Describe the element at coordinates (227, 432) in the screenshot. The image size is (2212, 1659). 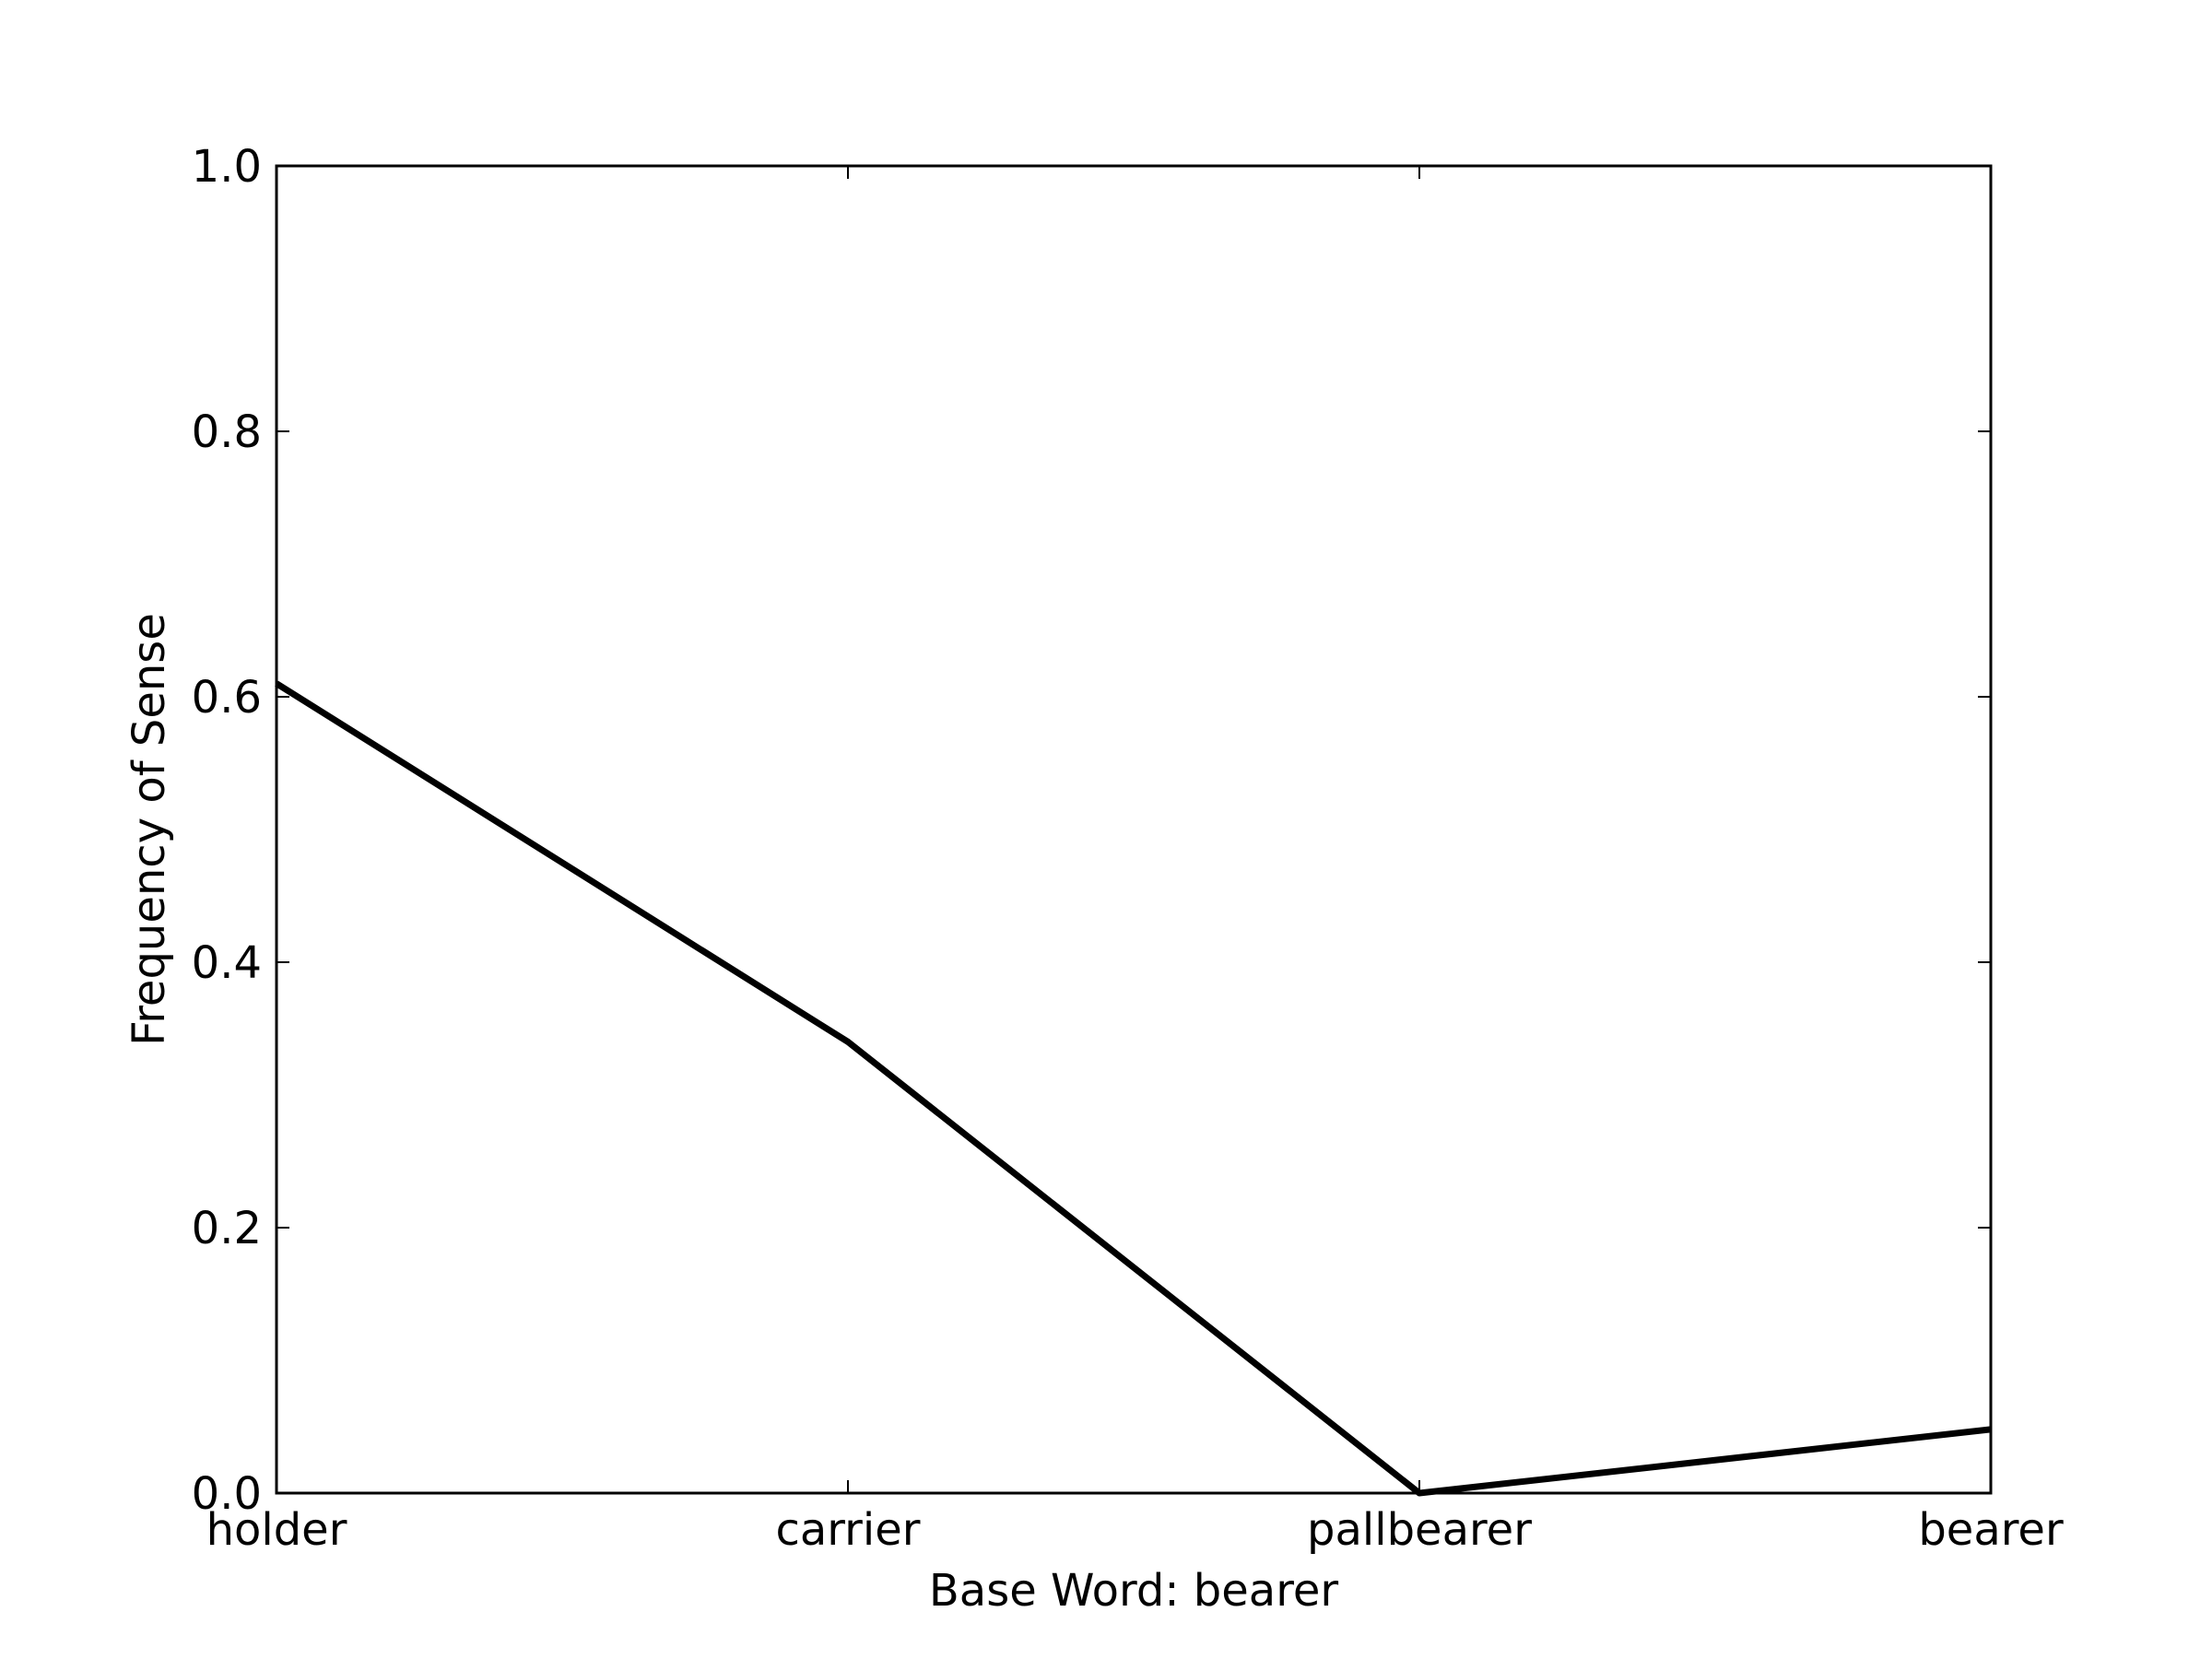
I see `y-tick-label: 0.8` at that location.